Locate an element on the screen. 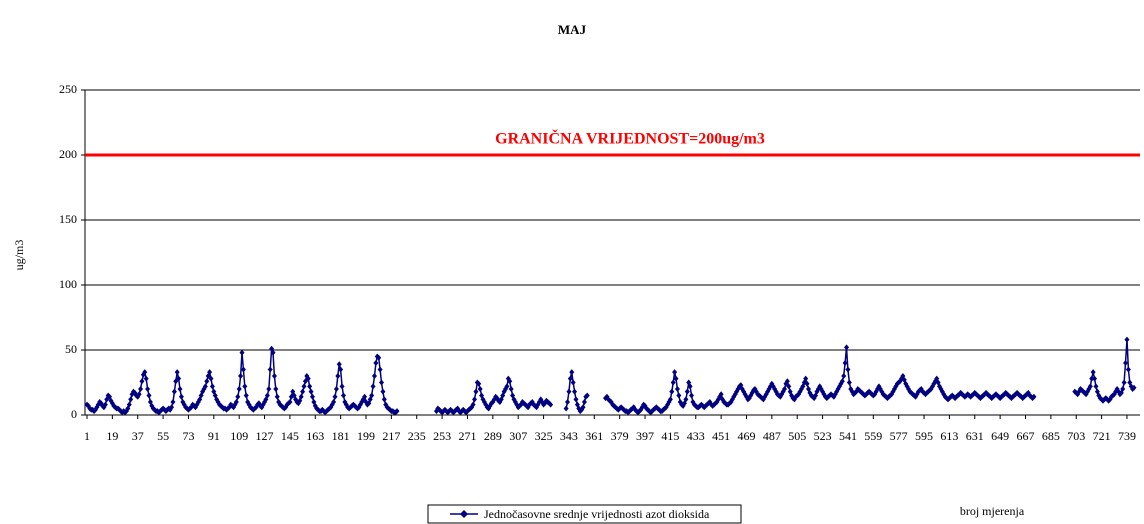 This screenshot has height=524, width=1144. y-tick-label: 200 is located at coordinates (68, 154).